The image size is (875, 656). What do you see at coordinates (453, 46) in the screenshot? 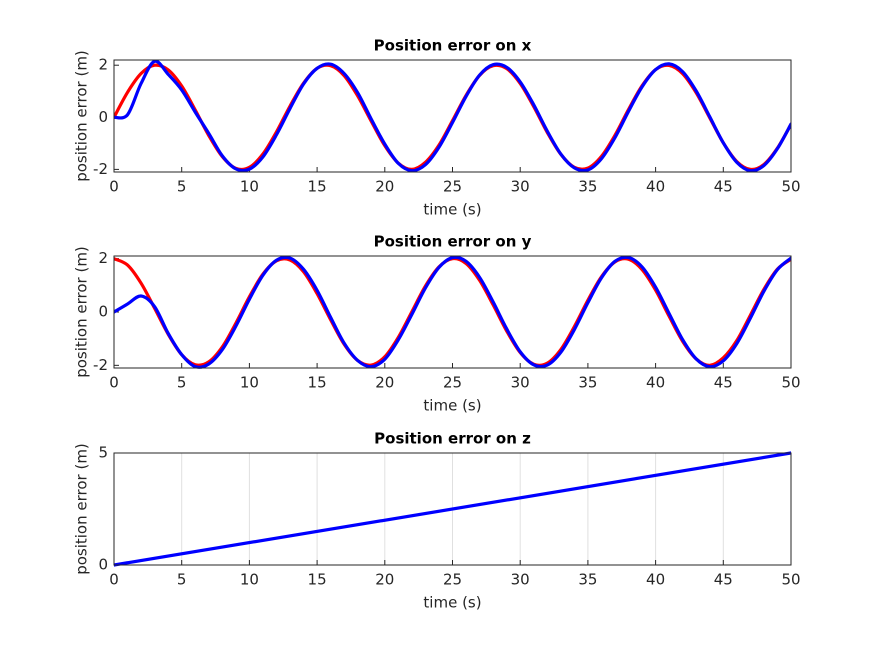
I see `chart-title: Position error on x` at bounding box center [453, 46].